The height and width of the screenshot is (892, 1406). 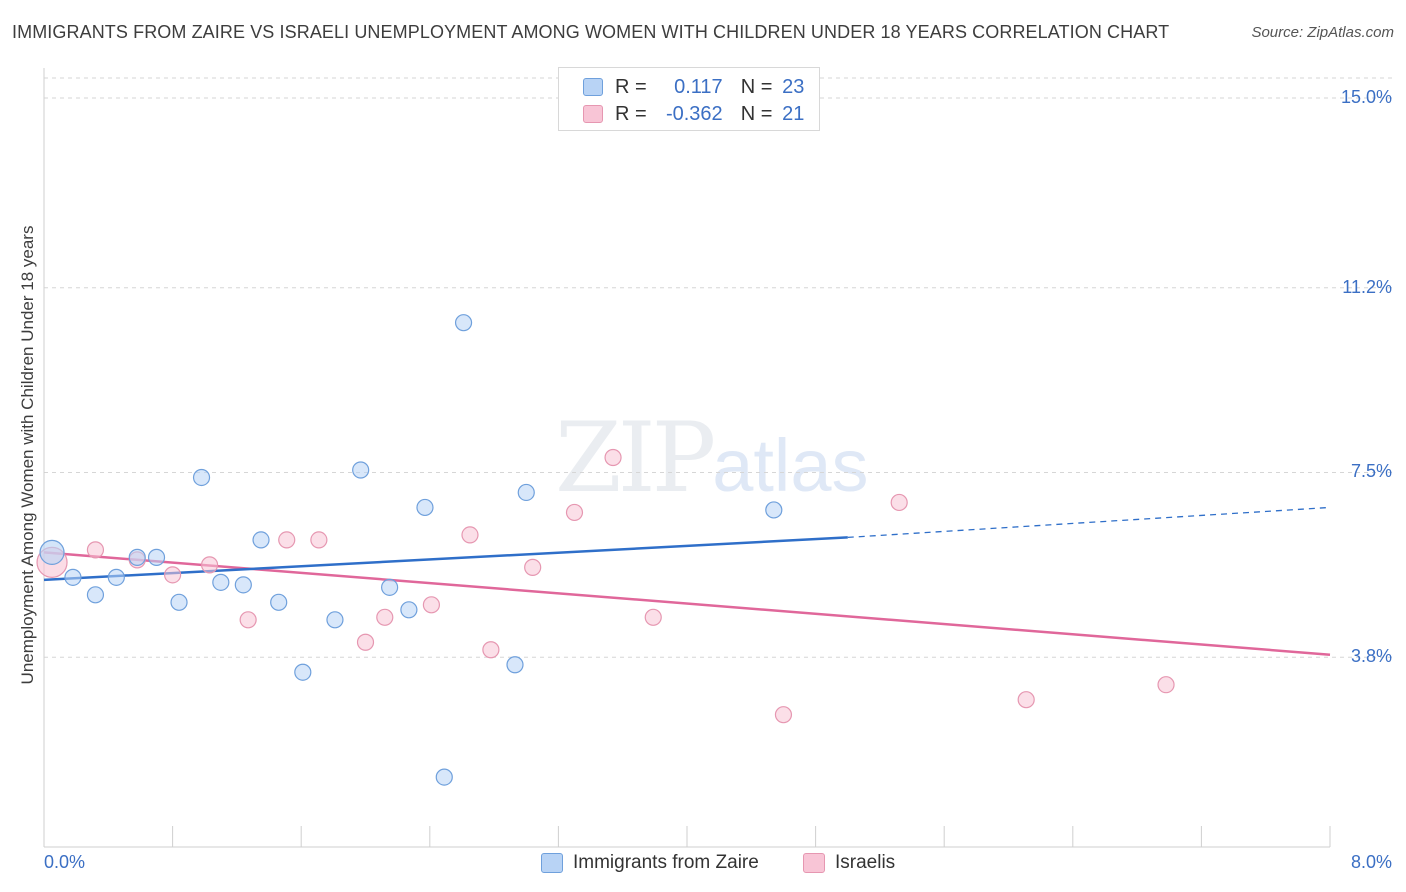 I want to click on series-legend: Immigrants from Zaire Israelis, so click(x=703, y=865).